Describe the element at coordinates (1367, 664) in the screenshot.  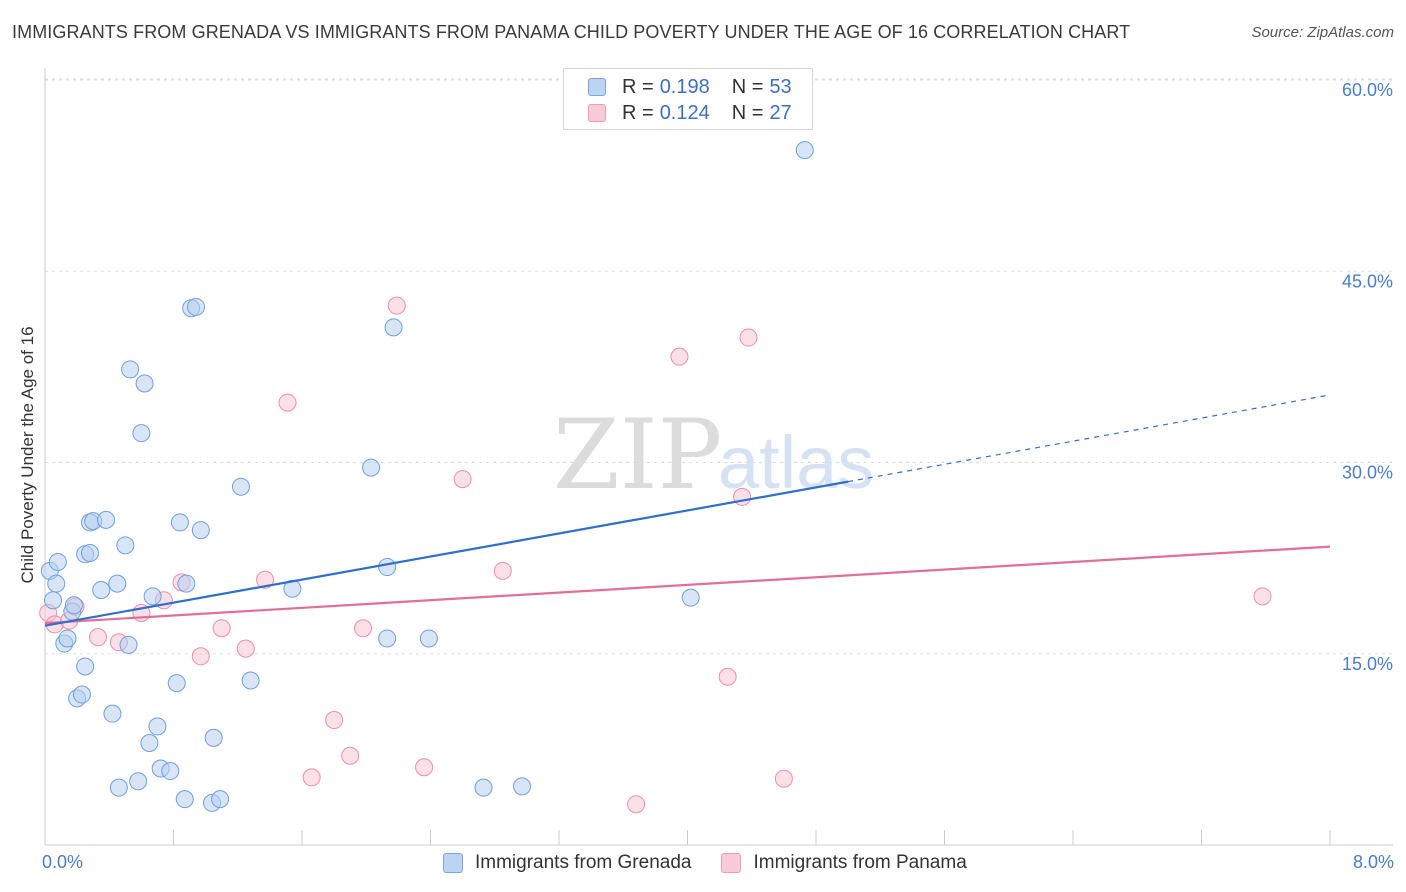
I see `y-tick-label: 15.0%` at that location.